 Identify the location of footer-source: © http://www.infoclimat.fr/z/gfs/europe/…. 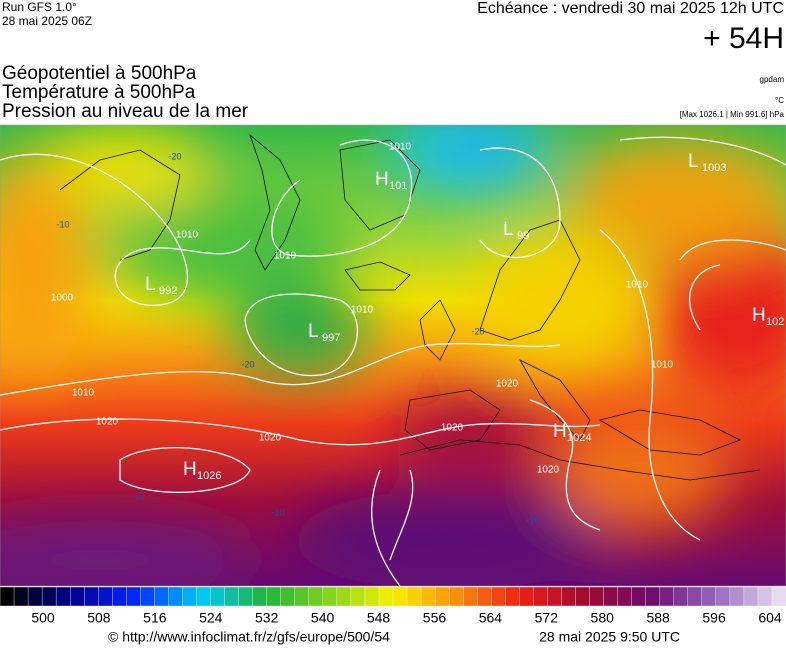
(249, 637).